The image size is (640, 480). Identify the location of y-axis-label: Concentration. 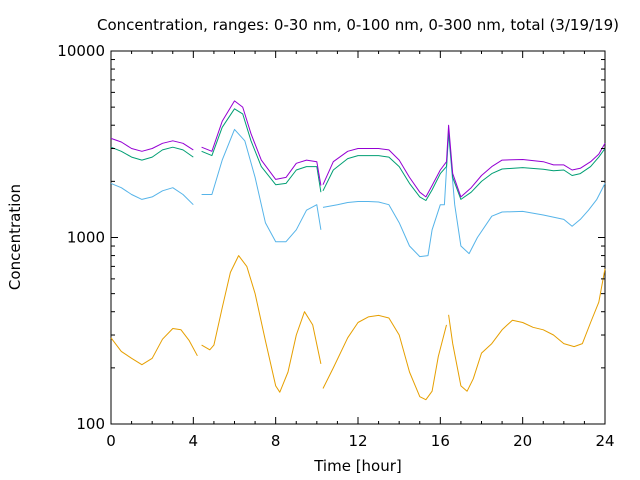
(15, 237).